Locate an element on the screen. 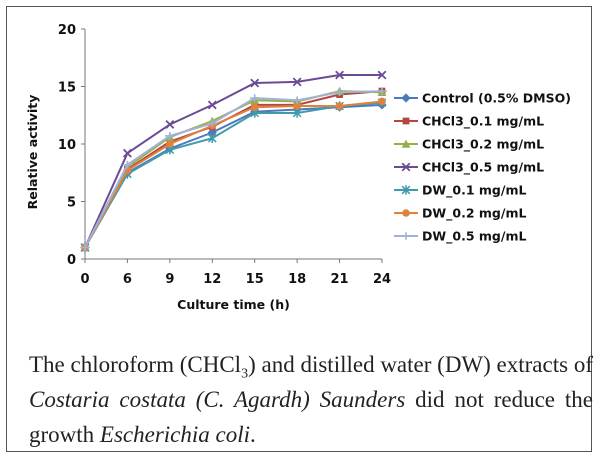 The width and height of the screenshot is (600, 460). caption-species: Costaria costata (C. Agardh) Saunders is located at coordinates (217, 399).